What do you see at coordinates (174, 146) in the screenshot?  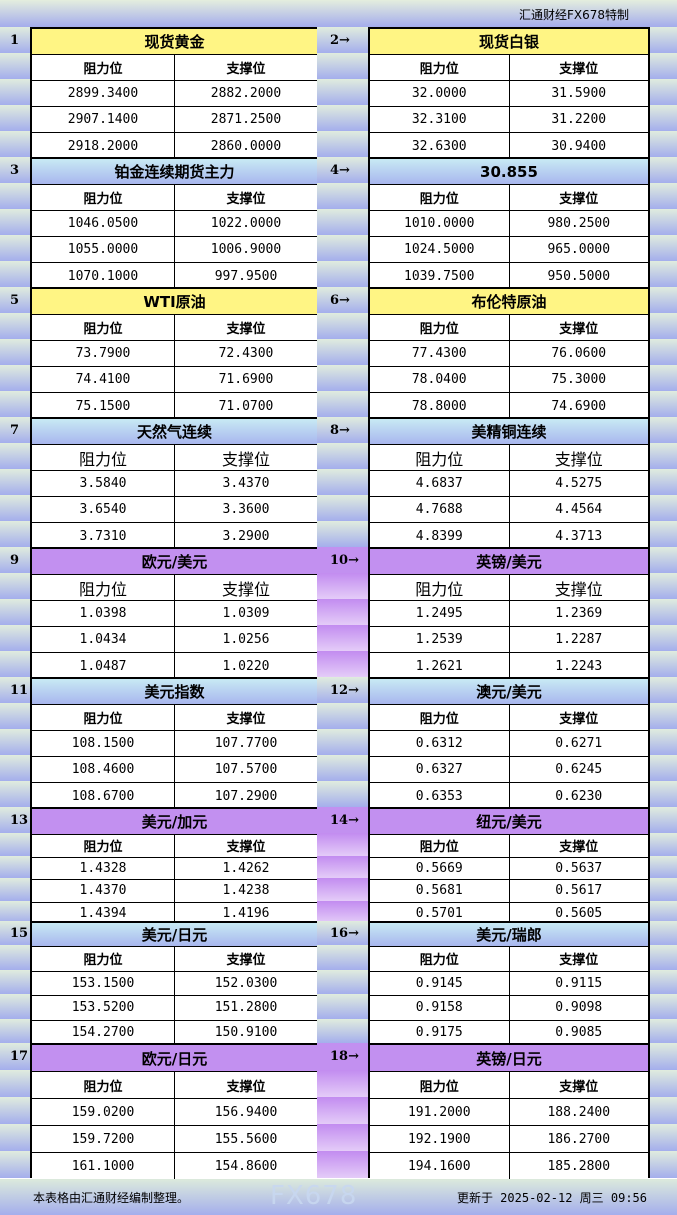 I see `table-row: 2918.2000 2860.0000` at bounding box center [174, 146].